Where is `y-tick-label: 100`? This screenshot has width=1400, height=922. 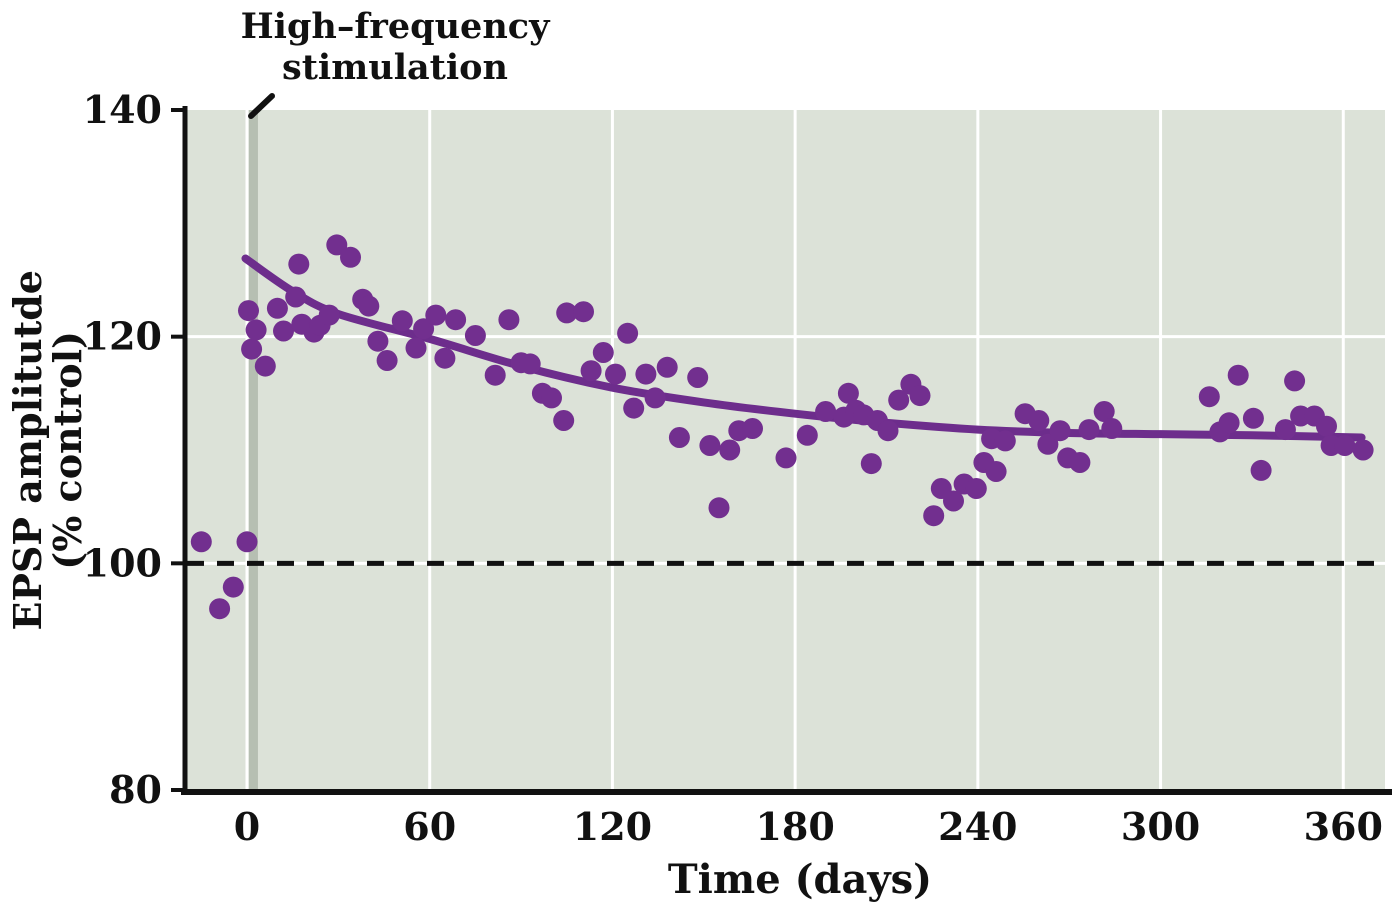 y-tick-label: 100 is located at coordinates (122, 562).